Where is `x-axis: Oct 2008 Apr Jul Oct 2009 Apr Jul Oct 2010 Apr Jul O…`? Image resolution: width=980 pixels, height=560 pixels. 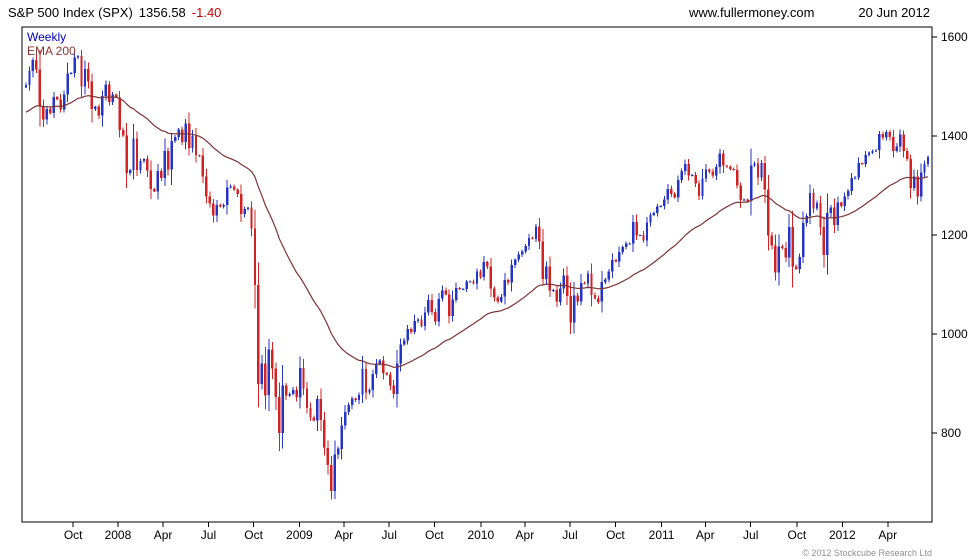
x-axis: Oct 2008 Apr Jul Oct 2009 Apr Jul Oct 2010 Apr Jul O… is located at coordinates (480, 532).